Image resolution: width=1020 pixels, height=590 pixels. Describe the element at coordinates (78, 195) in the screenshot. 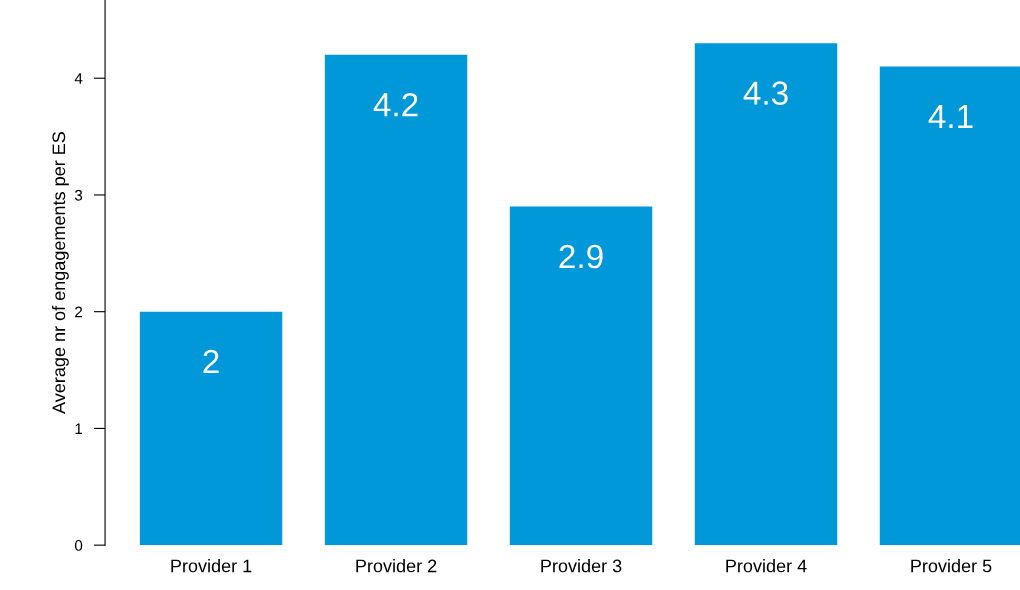

I see `y-tick-label: 3` at that location.